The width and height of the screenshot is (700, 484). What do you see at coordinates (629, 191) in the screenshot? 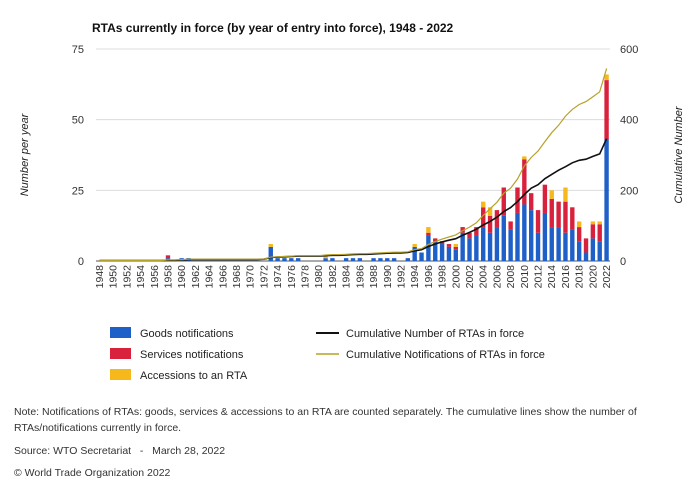
I see `y2-tick-label: 200` at bounding box center [629, 191].